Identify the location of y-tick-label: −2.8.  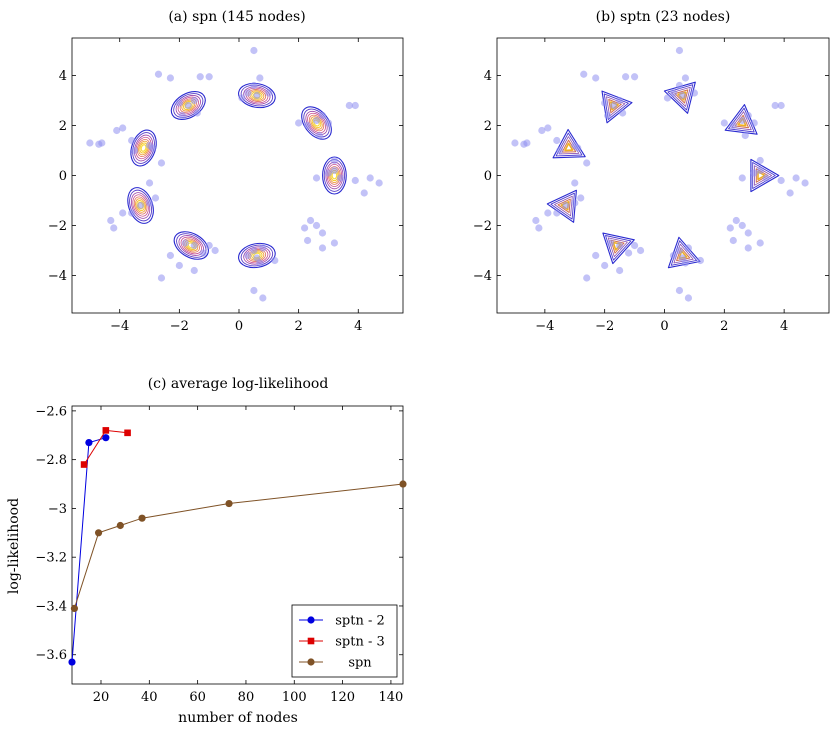
(51, 460).